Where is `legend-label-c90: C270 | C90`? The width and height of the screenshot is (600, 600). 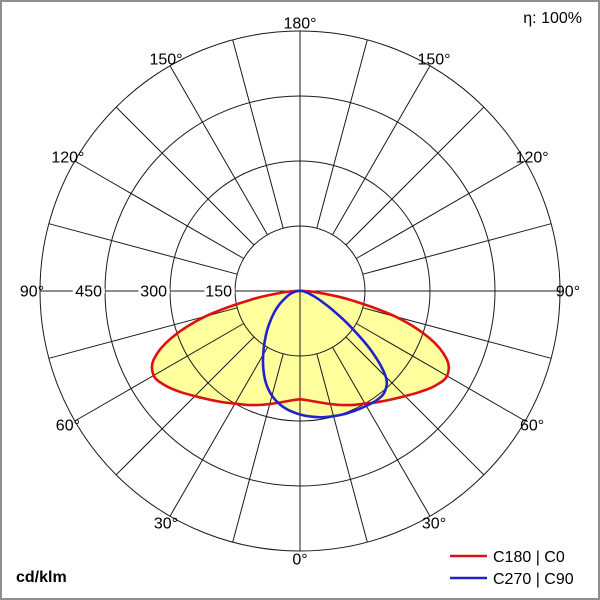
legend-label-c90: C270 | C90 is located at coordinates (533, 579).